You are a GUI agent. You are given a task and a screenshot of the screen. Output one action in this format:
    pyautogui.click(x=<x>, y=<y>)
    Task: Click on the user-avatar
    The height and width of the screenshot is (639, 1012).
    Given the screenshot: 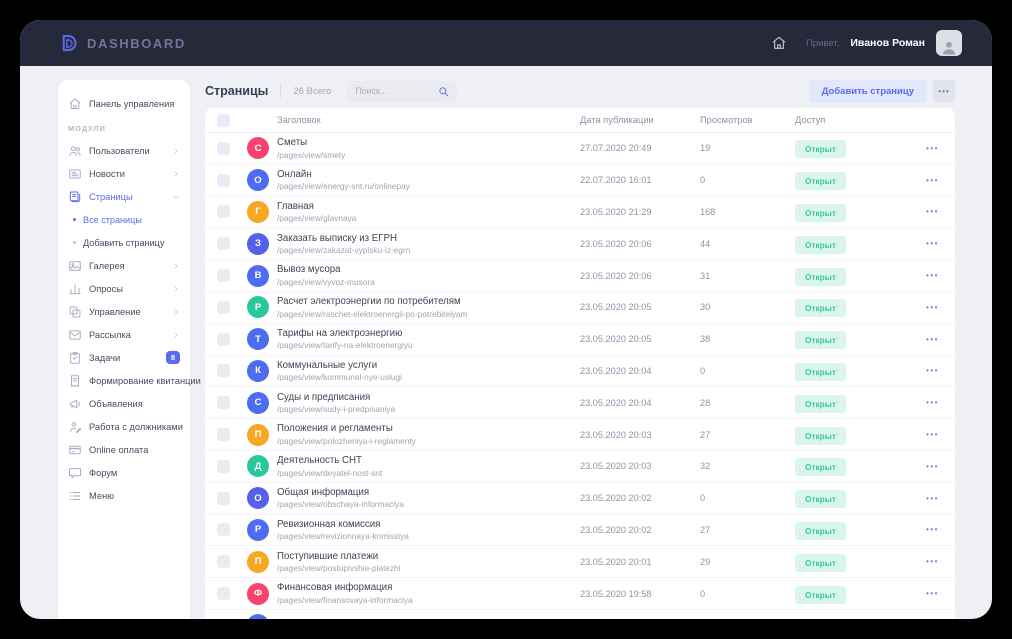 What is the action you would take?
    pyautogui.click(x=949, y=43)
    